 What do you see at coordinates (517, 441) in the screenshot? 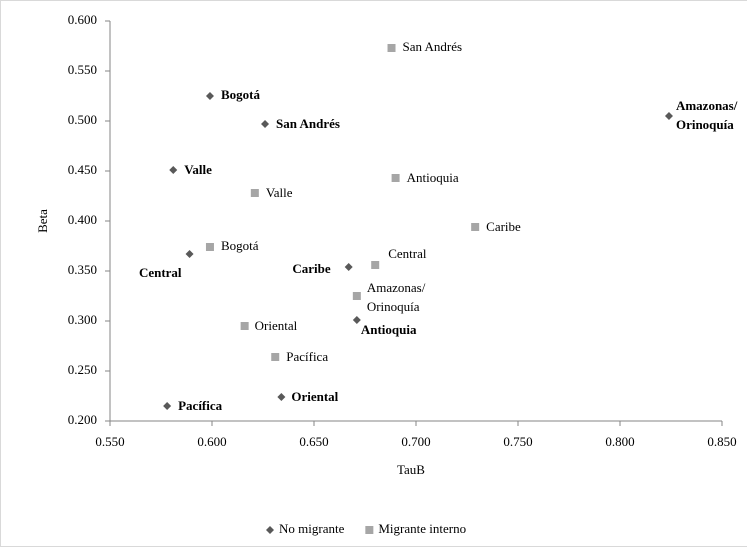
I see `x-tick-label: 0.750` at bounding box center [517, 441].